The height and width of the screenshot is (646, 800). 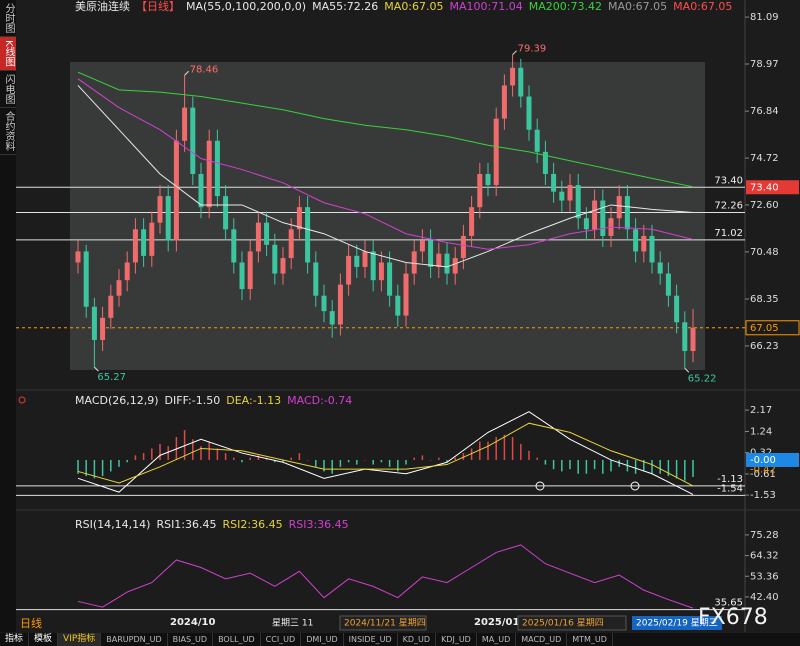 I want to click on toolbar-item: KDJ_UD, so click(x=456, y=639).